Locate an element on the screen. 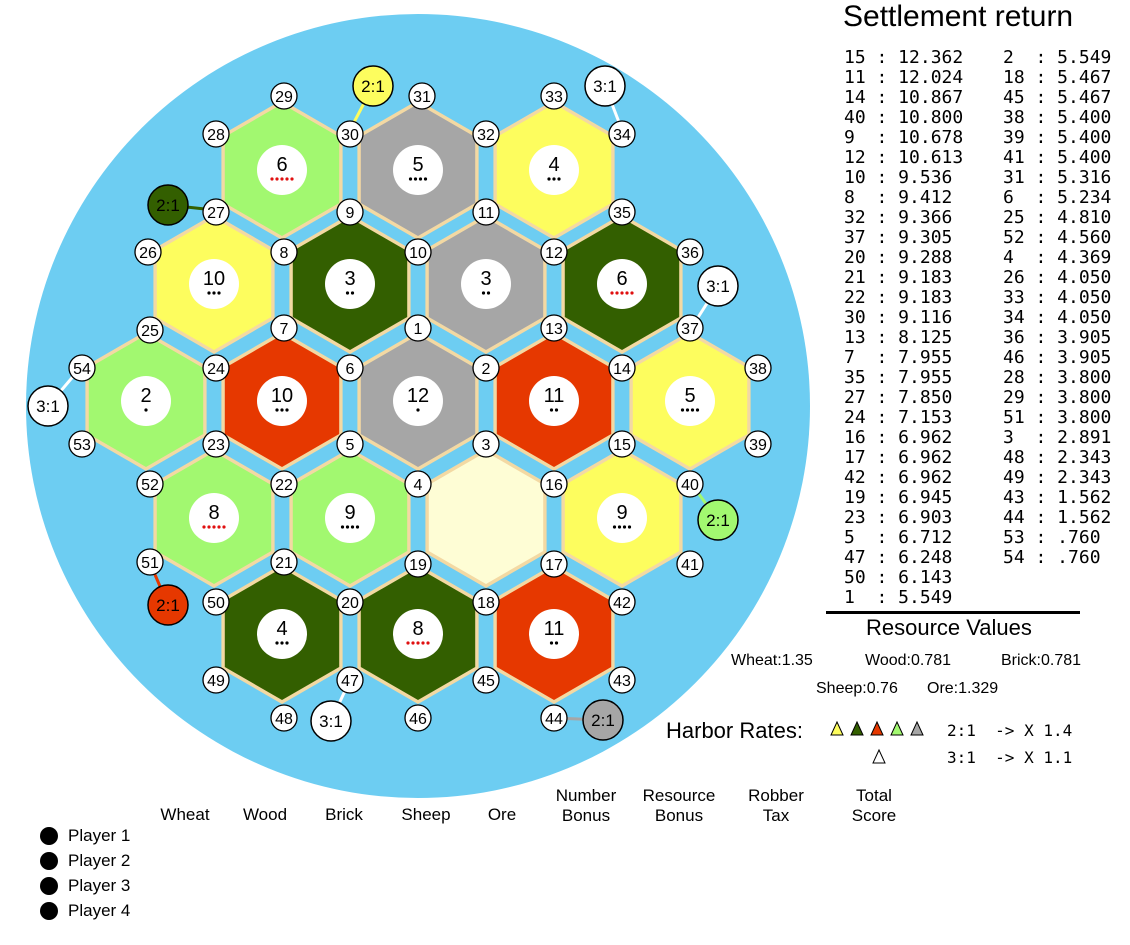  harbor-ore is located at coordinates (603, 720).